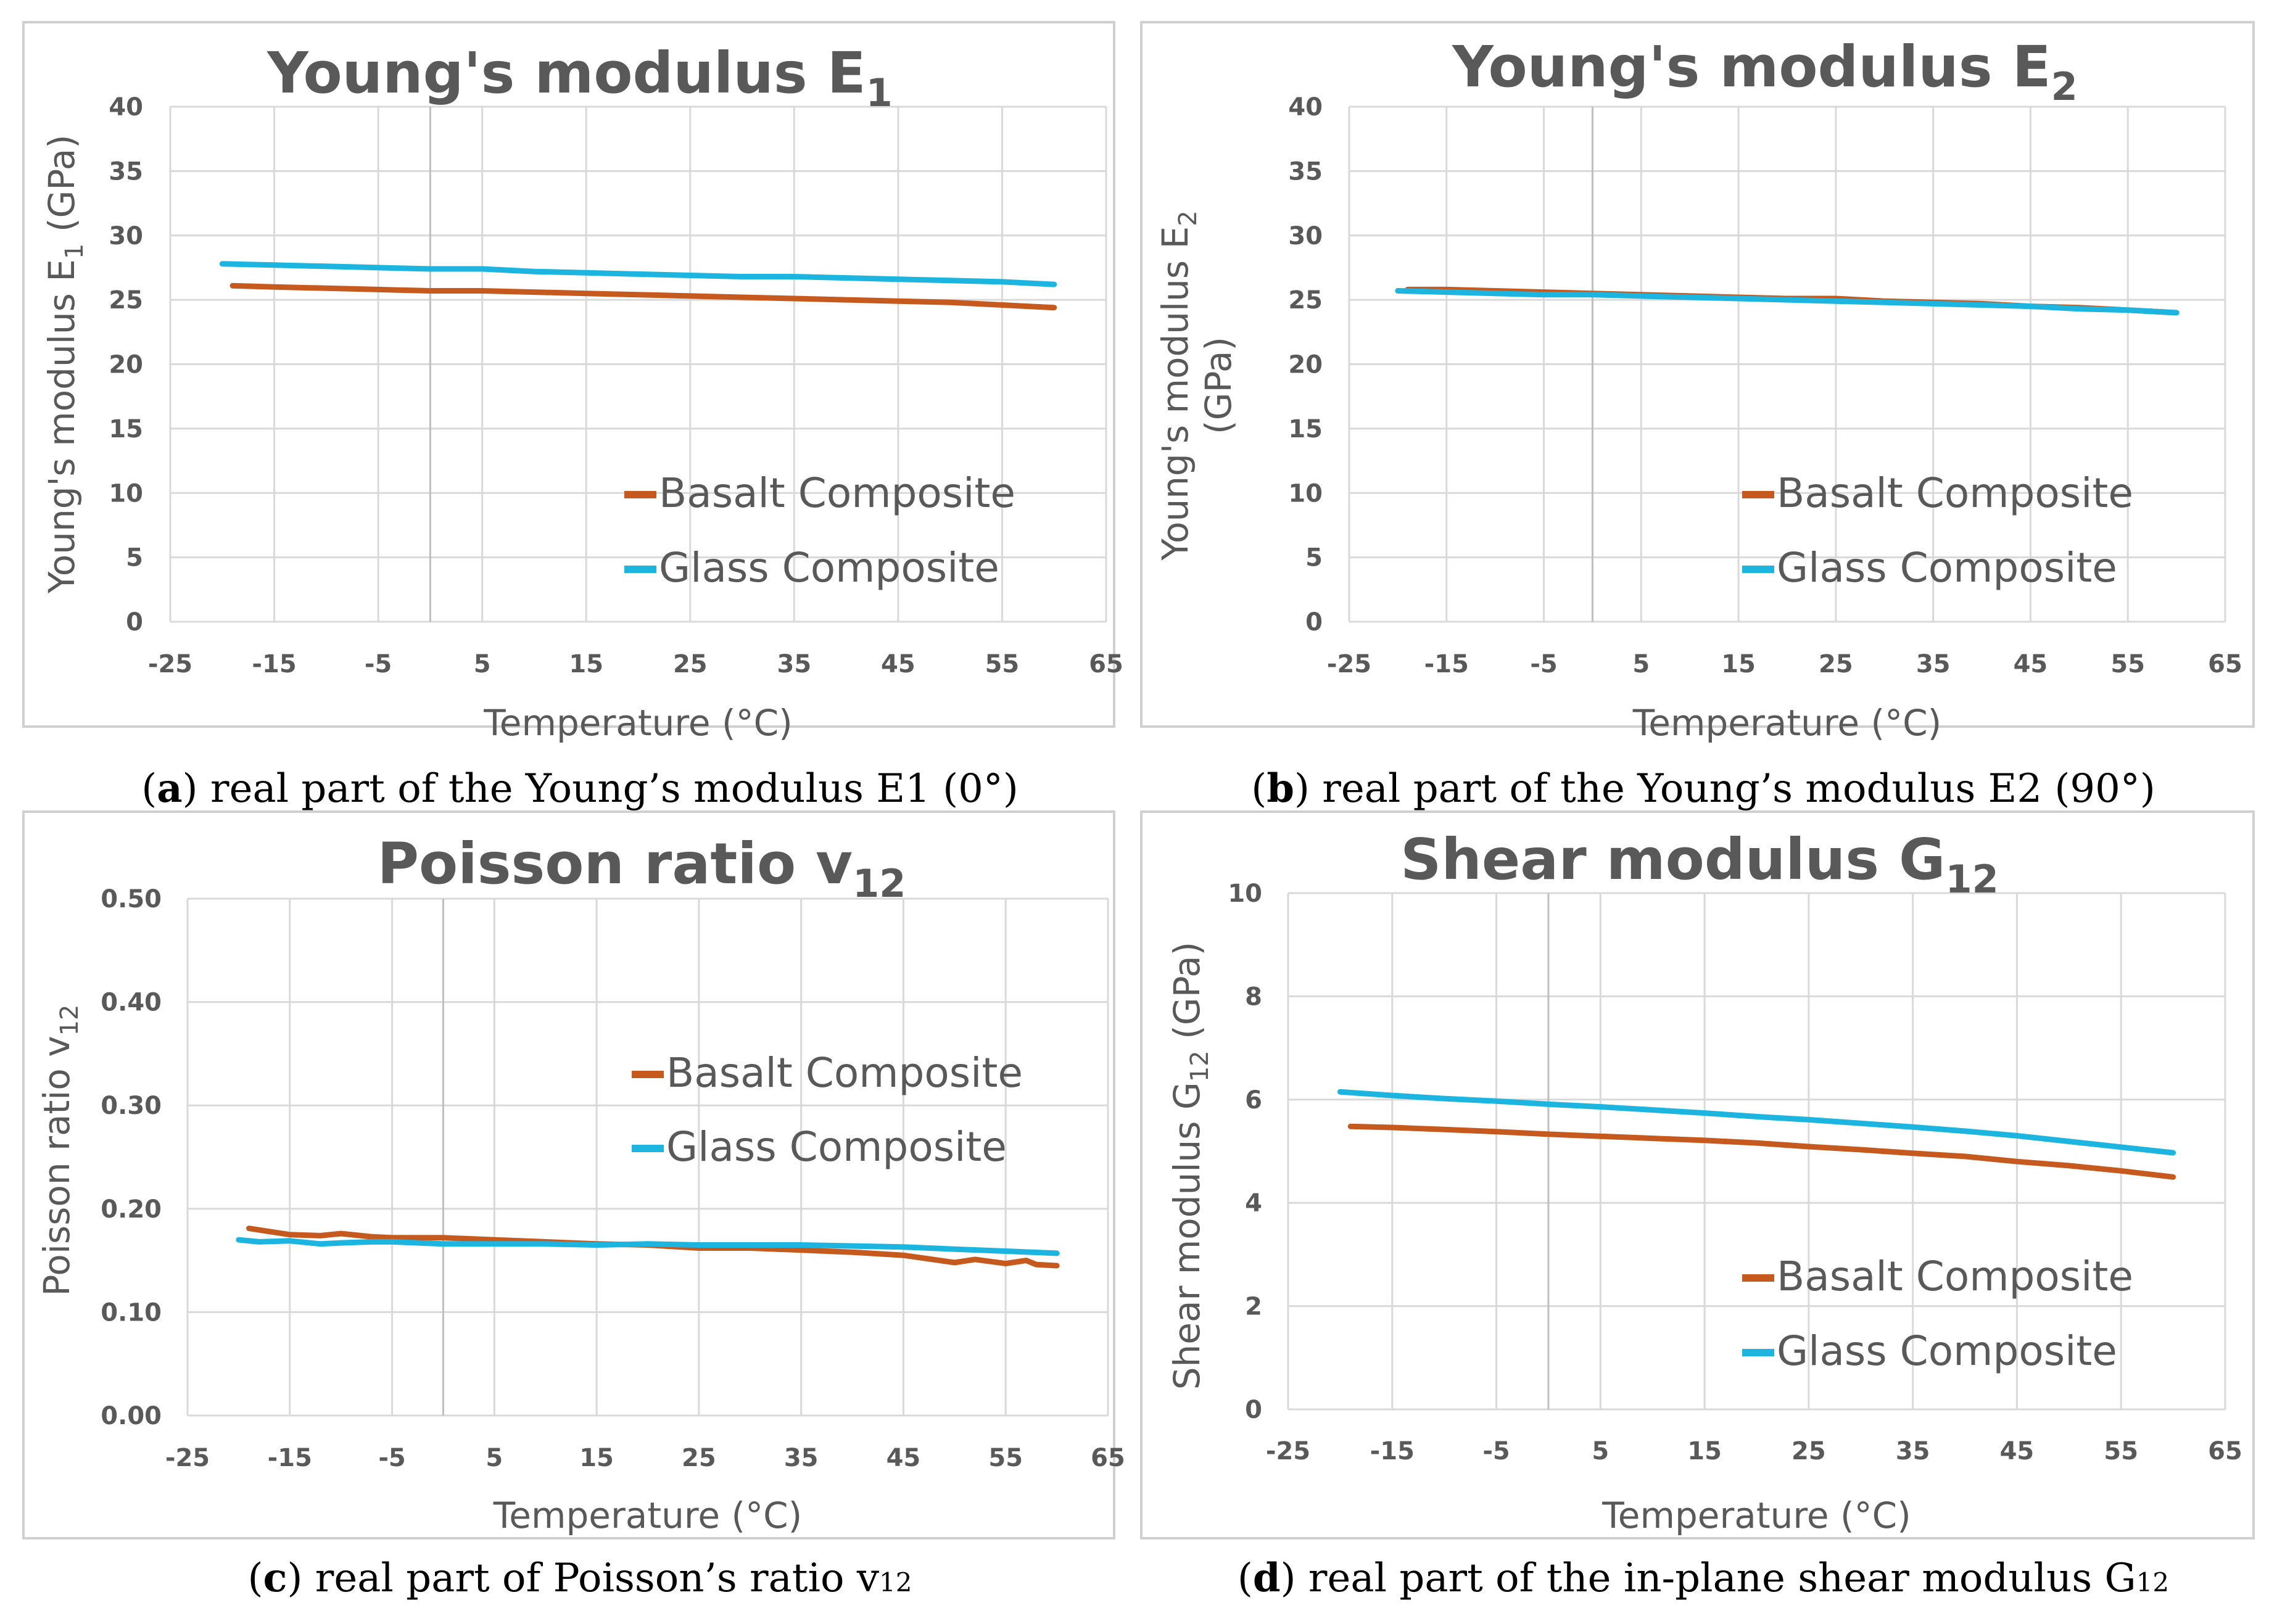  I want to click on chart-title: Young's modulus E2, so click(1764, 71).